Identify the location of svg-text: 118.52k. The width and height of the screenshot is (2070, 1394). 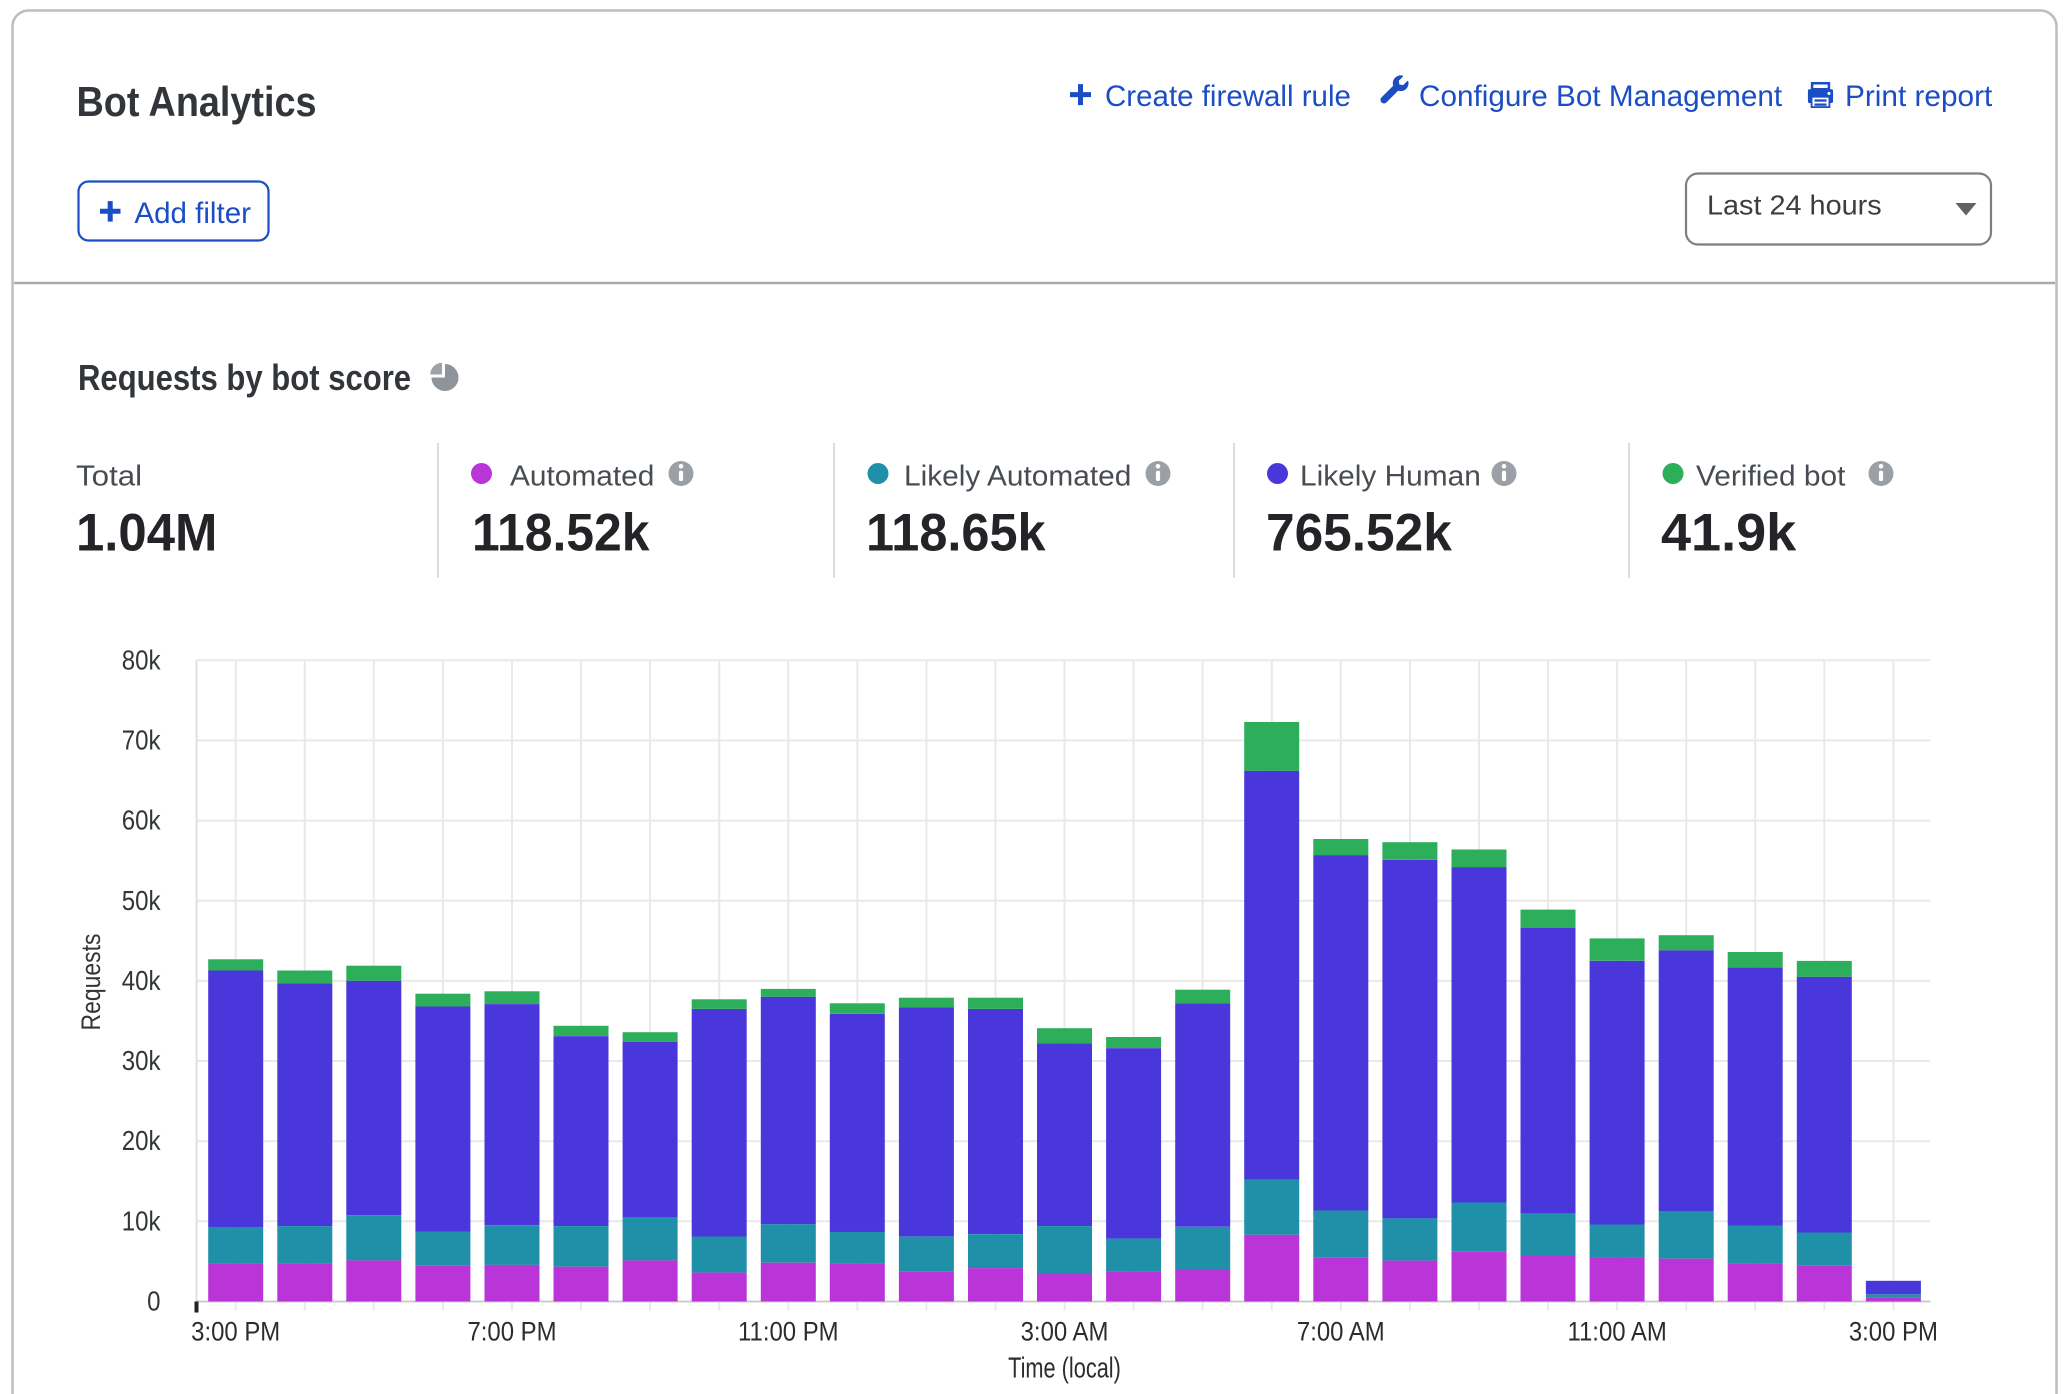
(561, 532).